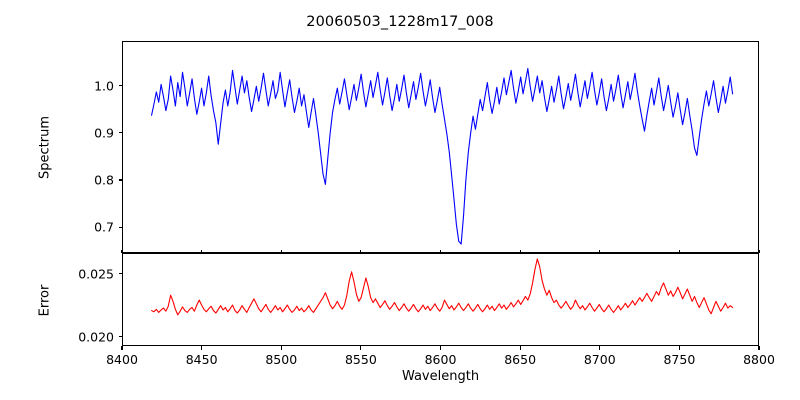 This screenshot has height=400, width=800. I want to click on spectrum-y-ticklabel: 0.7, so click(104, 227).